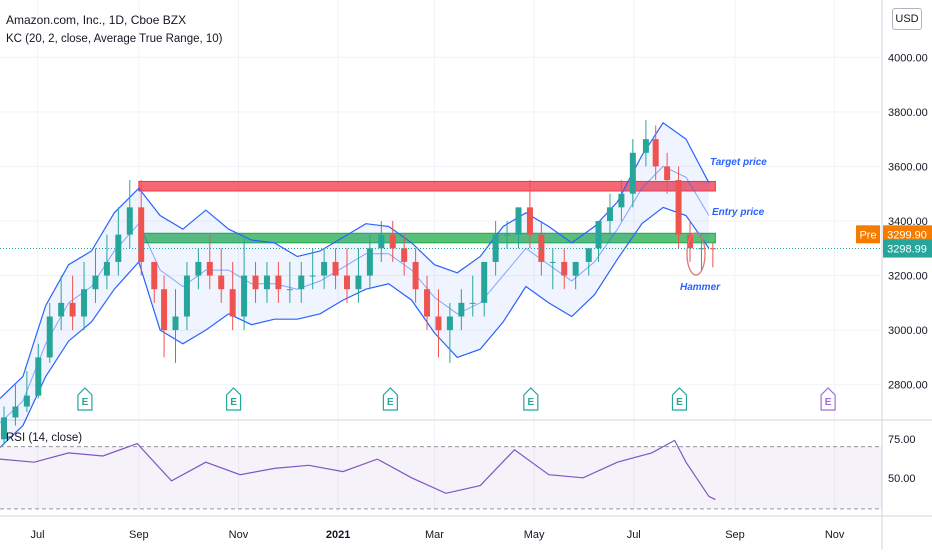 The width and height of the screenshot is (932, 555). What do you see at coordinates (338, 535) in the screenshot?
I see `time-tick-label: 2021` at bounding box center [338, 535].